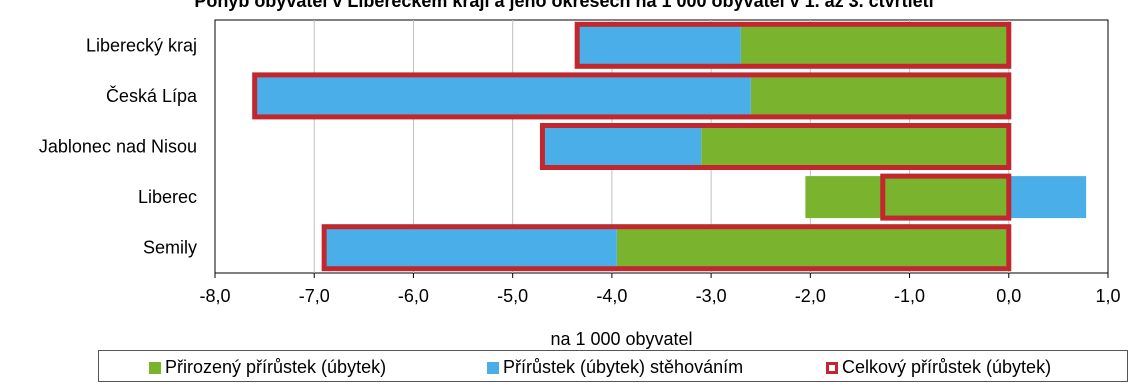 Image resolution: width=1128 pixels, height=383 pixels. What do you see at coordinates (170, 248) in the screenshot?
I see `category-label: Semily` at bounding box center [170, 248].